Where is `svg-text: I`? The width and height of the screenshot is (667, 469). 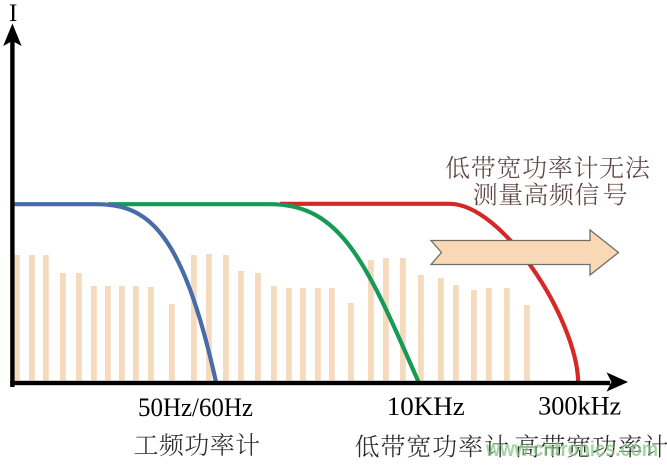
svg-text: I is located at coordinates (13, 13).